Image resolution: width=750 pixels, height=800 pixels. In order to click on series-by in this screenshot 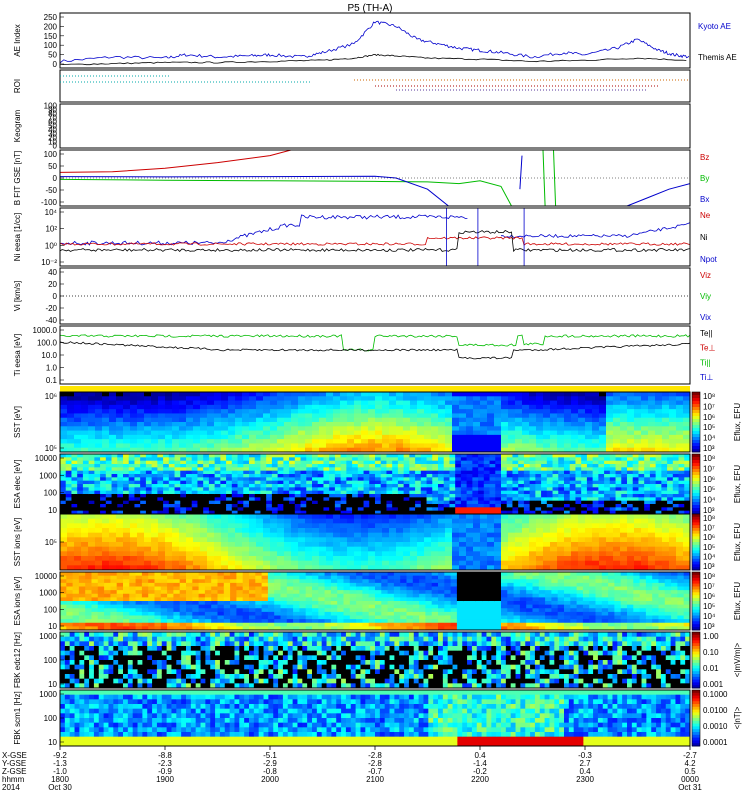, I will do `click(544, 178)`.